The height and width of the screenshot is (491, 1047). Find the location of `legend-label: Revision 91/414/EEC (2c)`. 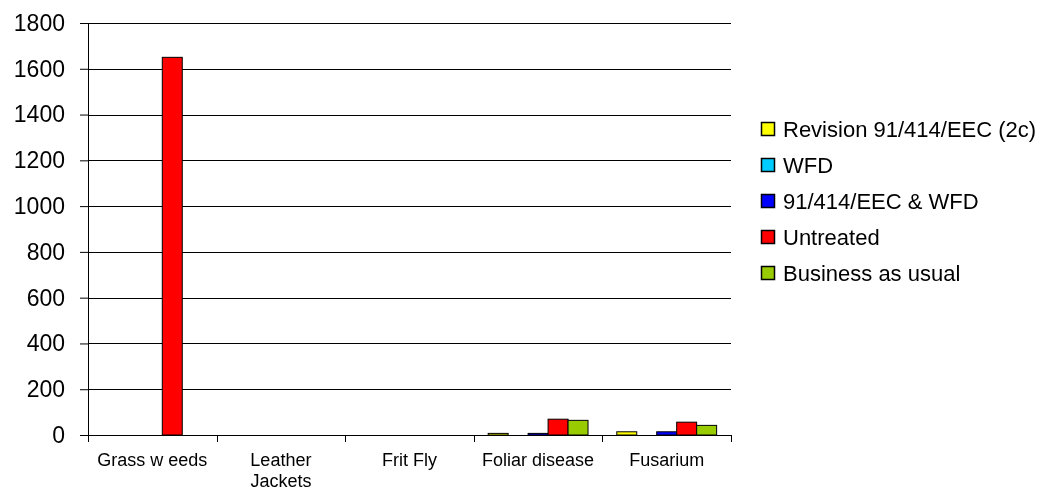

legend-label: Revision 91/414/EEC (2c) is located at coordinates (910, 129).